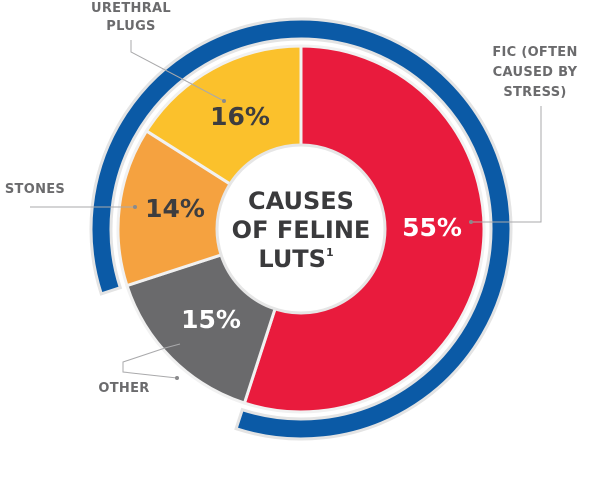  What do you see at coordinates (301, 201) in the screenshot?
I see `center-title-line-1: CAUSES` at bounding box center [301, 201].